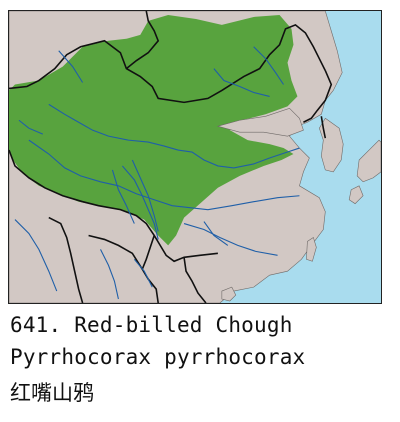 This screenshot has height=422, width=400. I want to click on japan-islands, so click(368, 161).